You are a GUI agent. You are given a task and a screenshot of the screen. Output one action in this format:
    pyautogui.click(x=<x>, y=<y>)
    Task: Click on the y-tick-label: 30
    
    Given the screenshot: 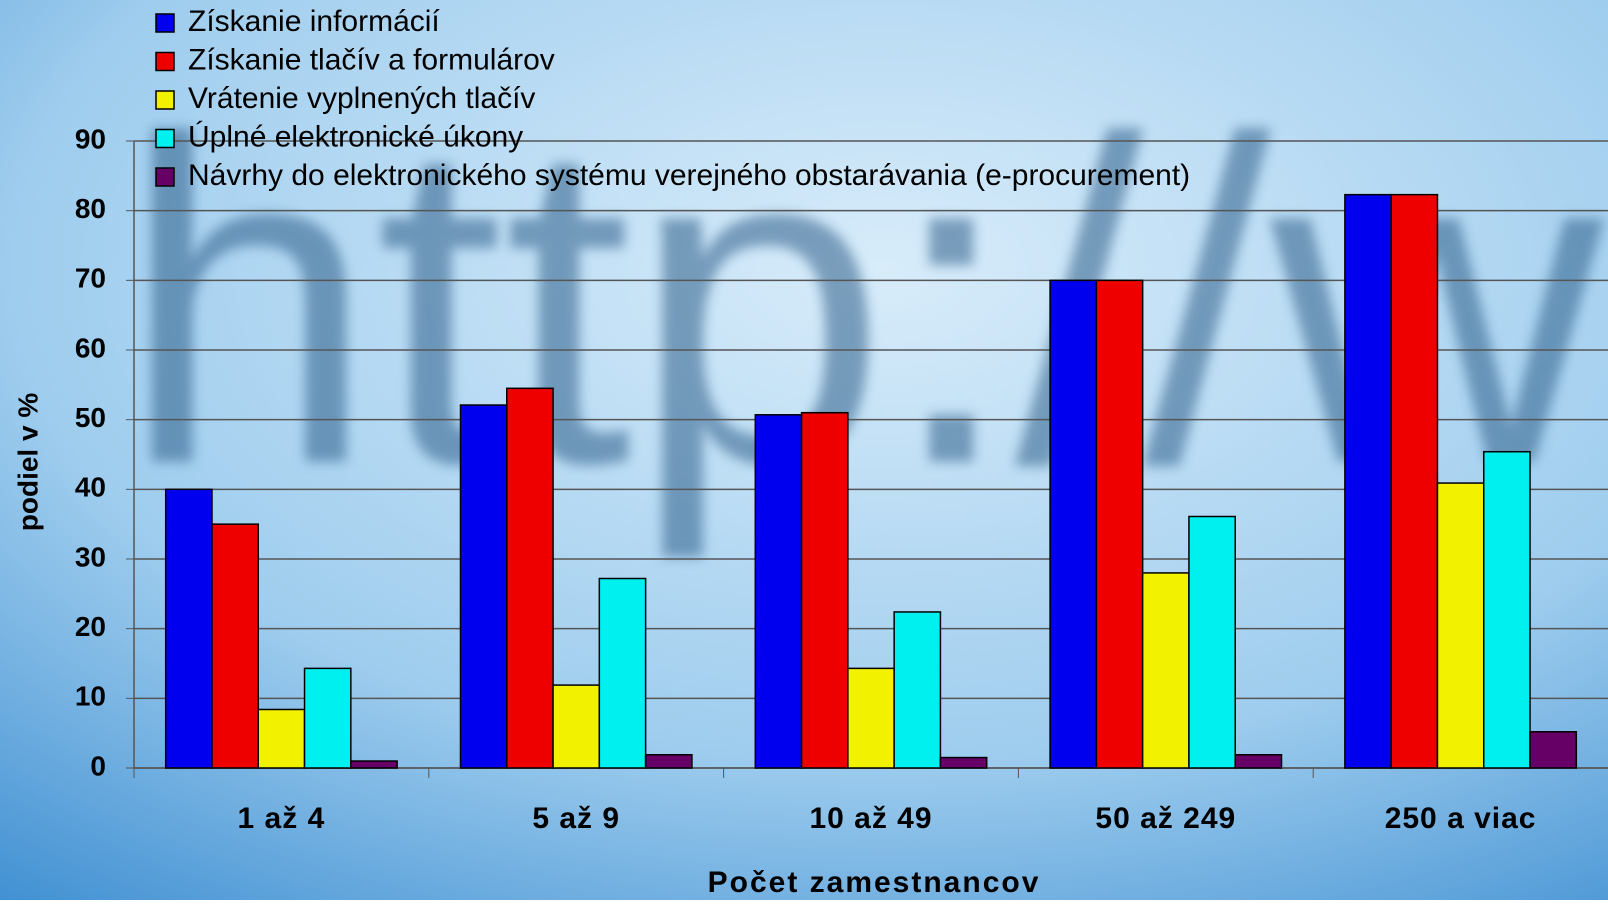 What is the action you would take?
    pyautogui.click(x=90, y=556)
    